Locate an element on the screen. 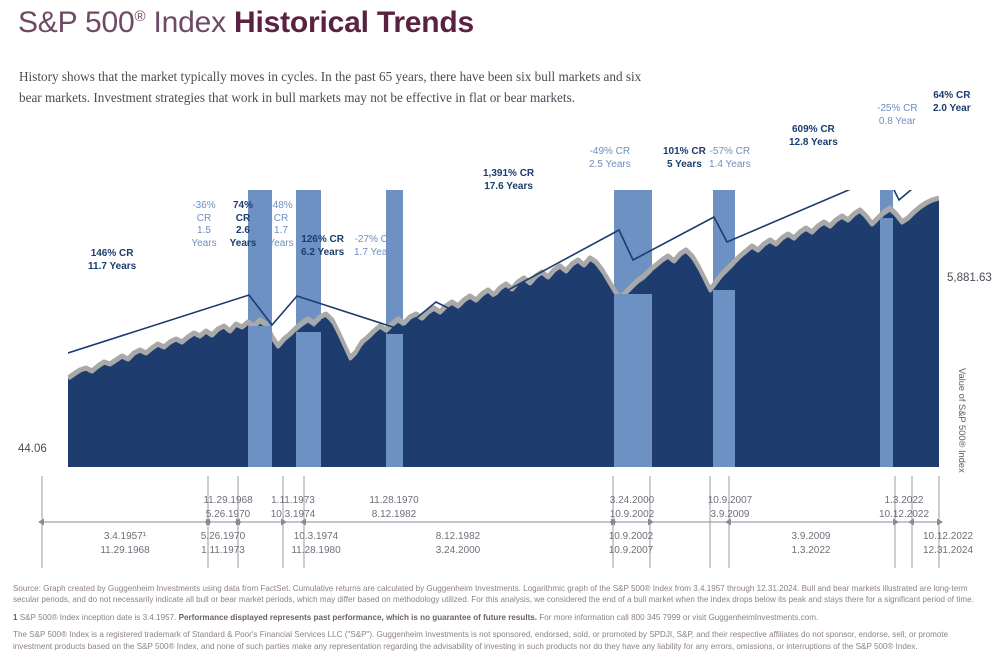 Image resolution: width=997 pixels, height=667 pixels. timeline-bull-label-7: 10.12.2022 12.31.2024 is located at coordinates (948, 543).